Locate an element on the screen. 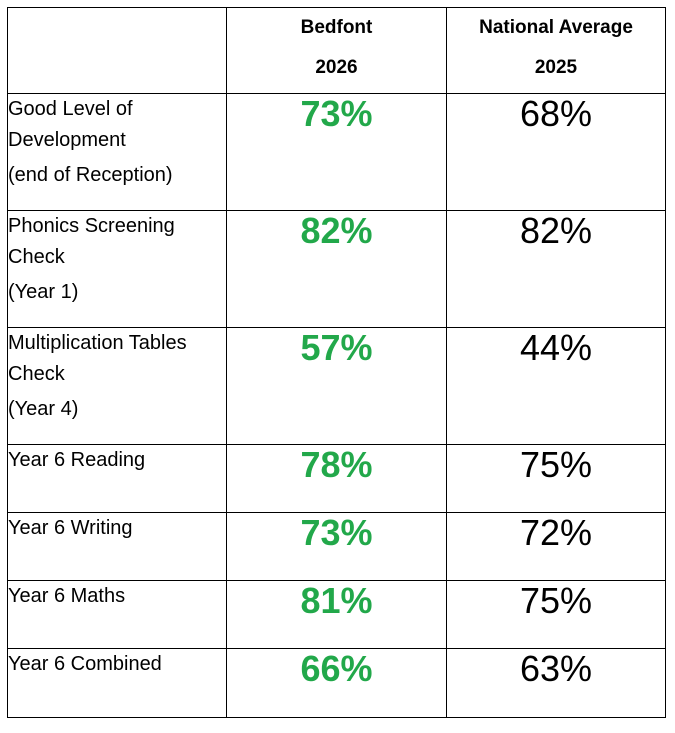 The image size is (675, 733). national-value: 44% is located at coordinates (556, 386).